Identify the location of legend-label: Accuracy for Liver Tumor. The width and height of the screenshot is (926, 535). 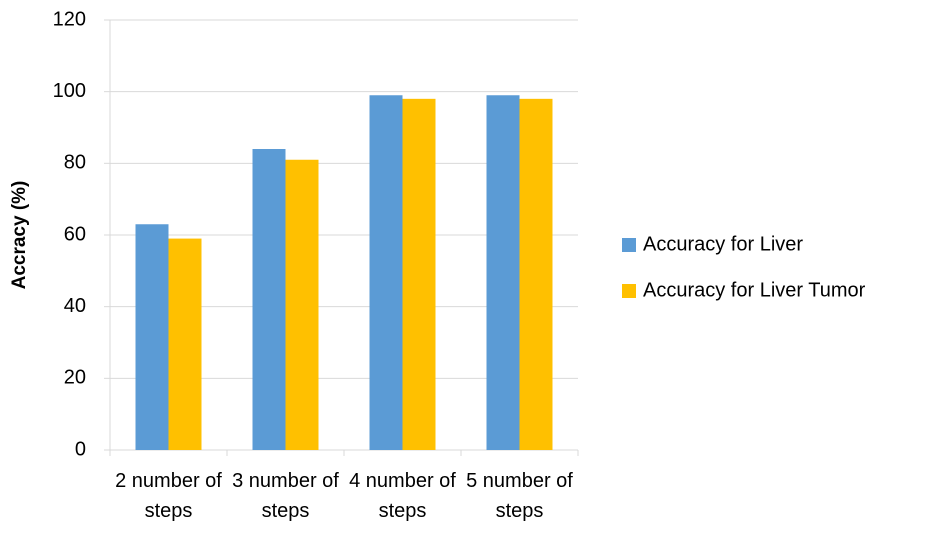
(754, 290).